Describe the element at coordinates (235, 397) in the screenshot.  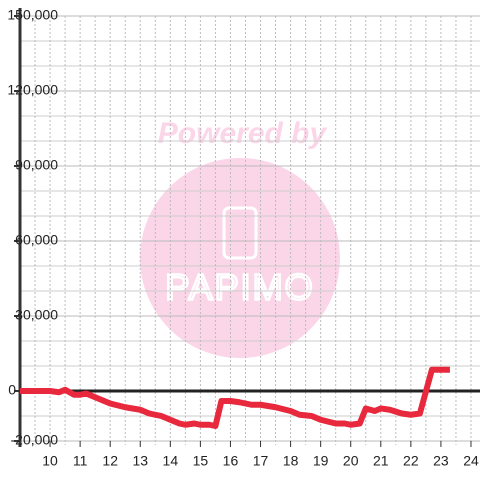
I see `data-line` at that location.